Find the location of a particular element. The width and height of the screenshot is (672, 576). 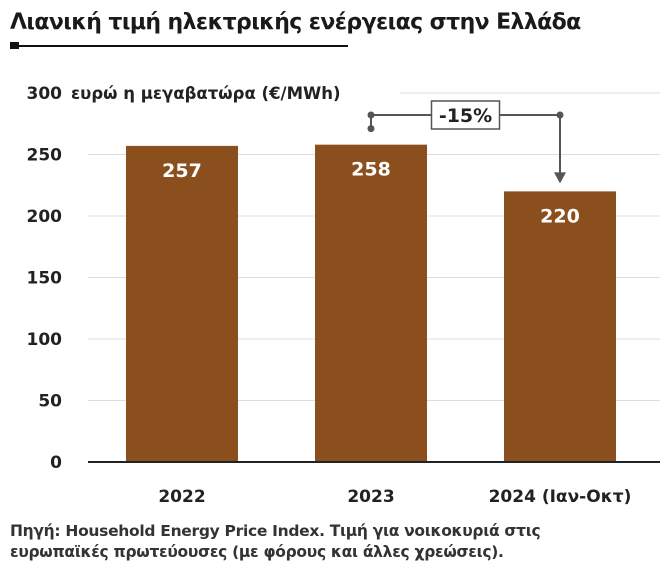

title-underline-marker is located at coordinates (14, 45).